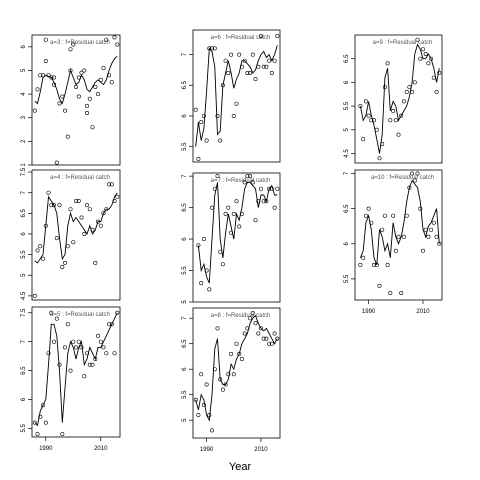 This screenshot has width=480, height=480. Describe the element at coordinates (80, 315) in the screenshot. I see `panel-title: a=5 : f=Residual catch` at that location.